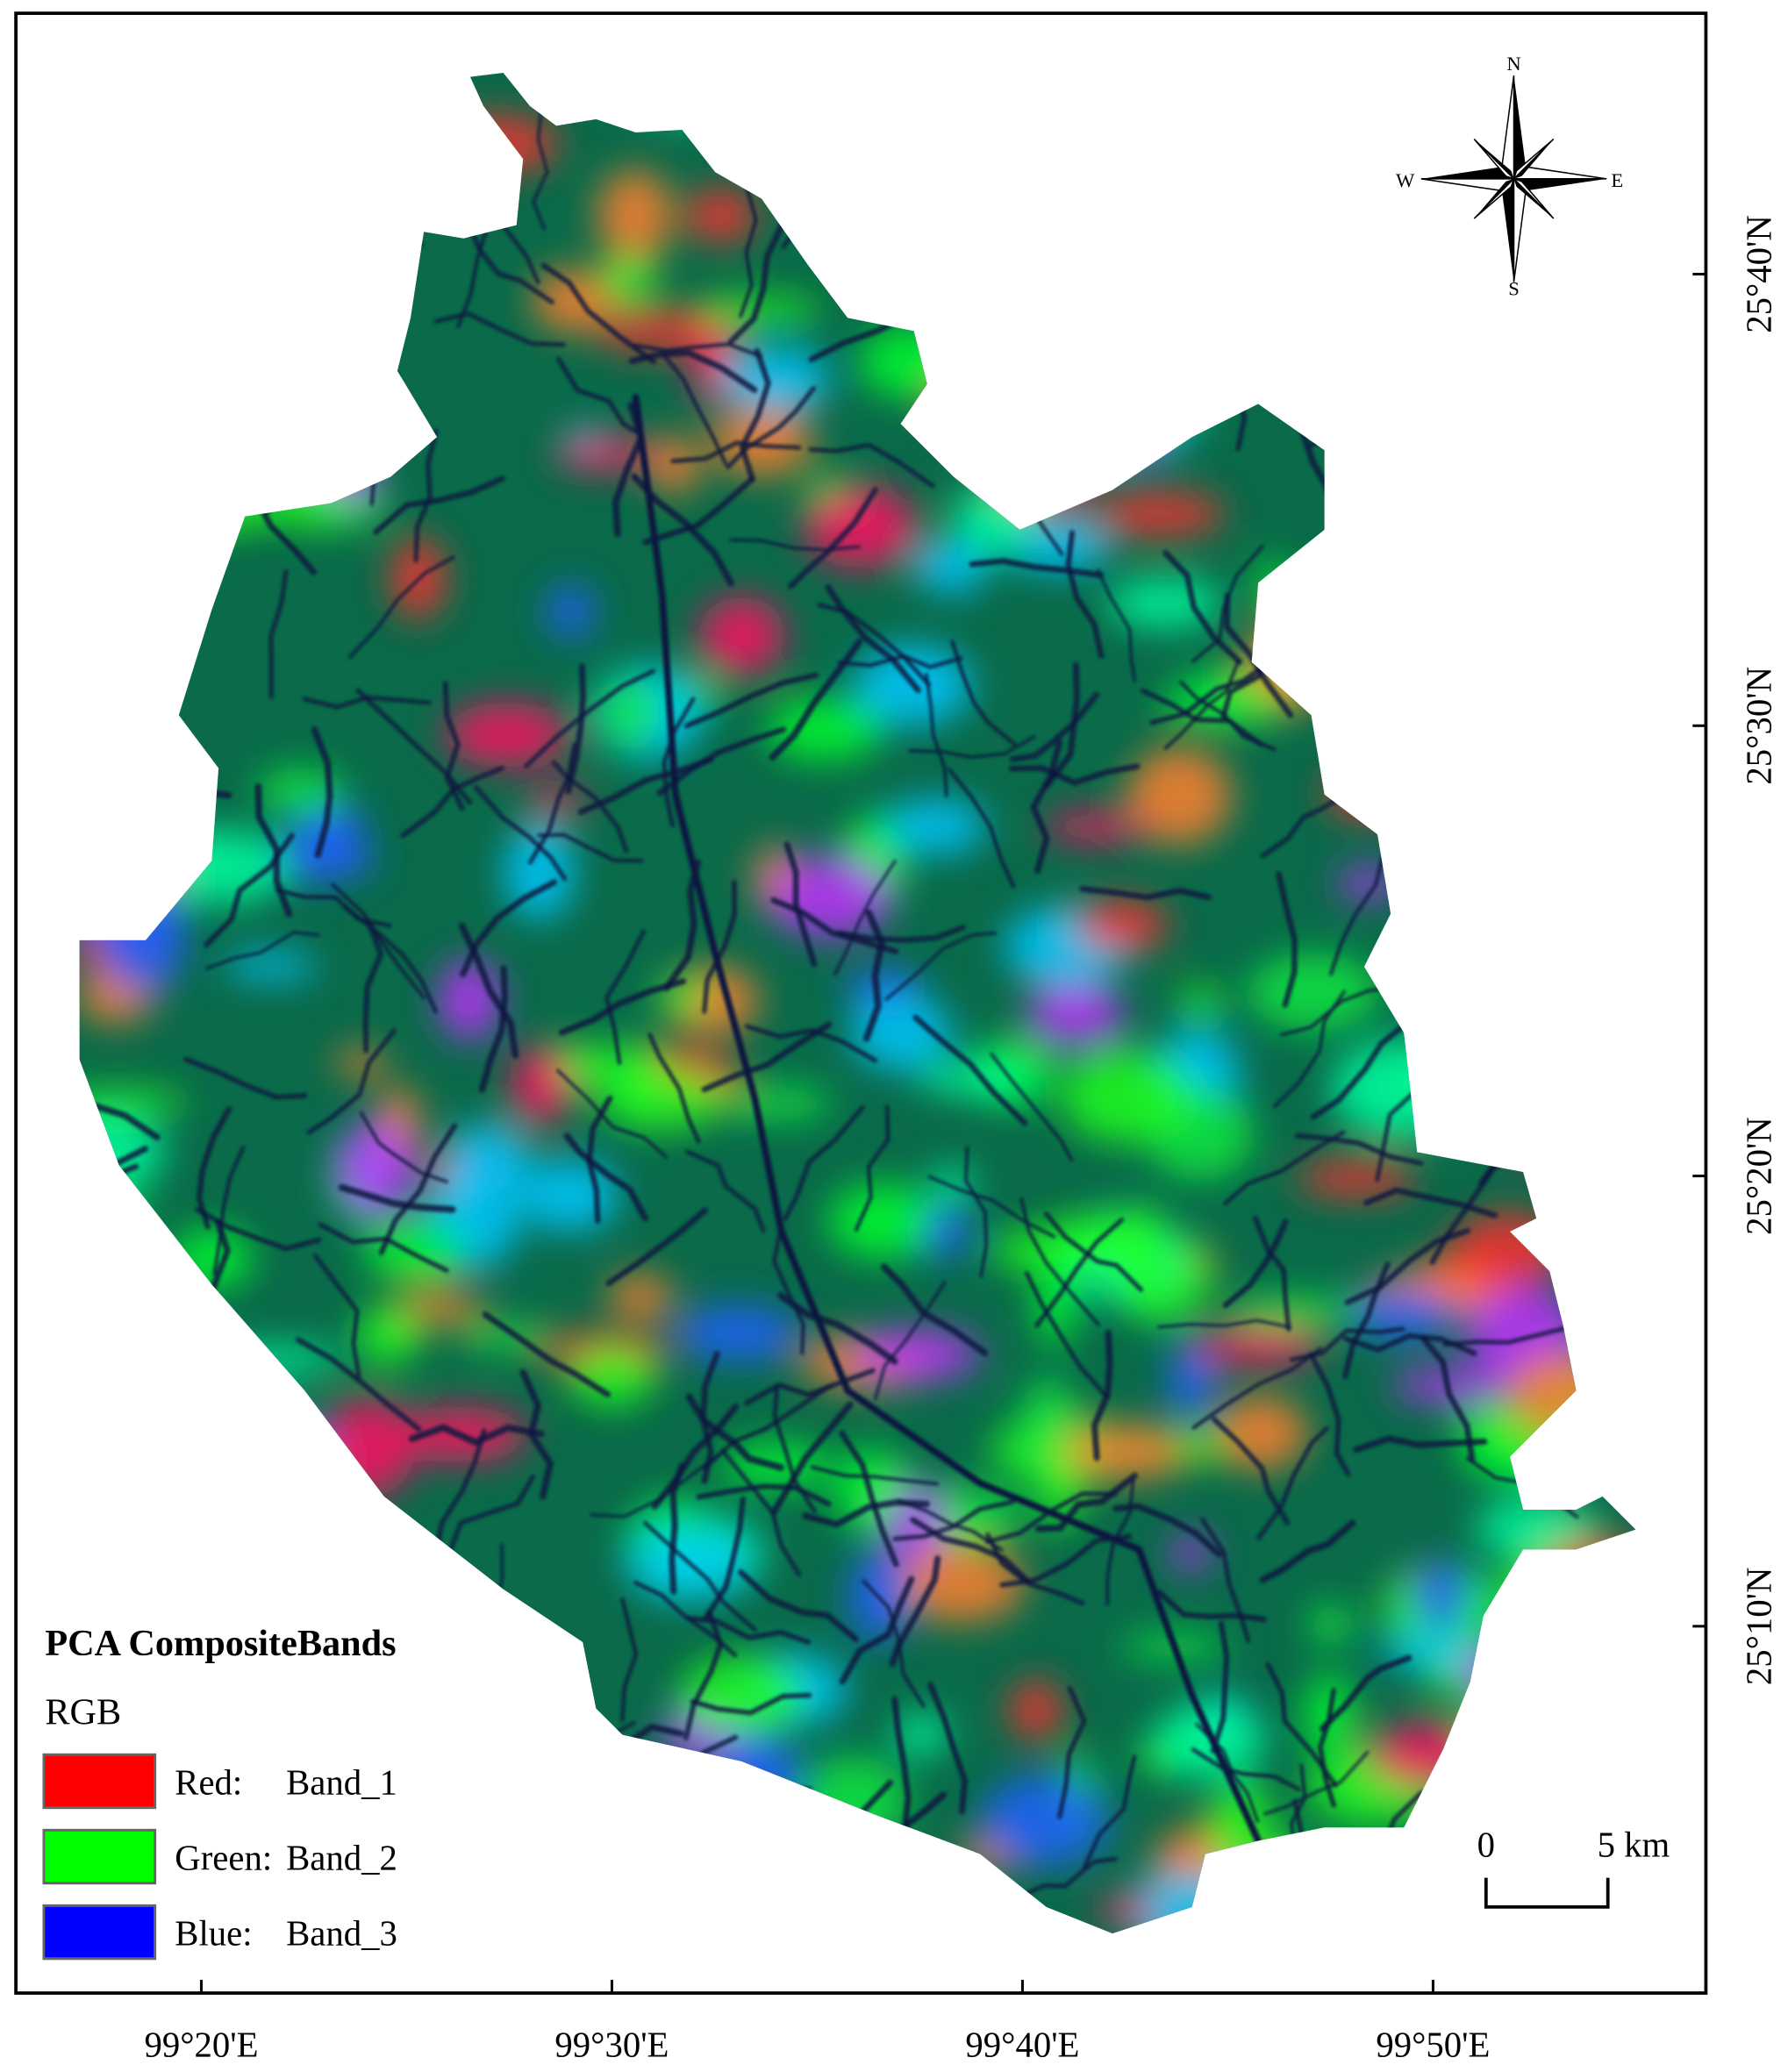 This screenshot has width=1788, height=2072. What do you see at coordinates (208, 1783) in the screenshot?
I see `legend-channel: Red:` at bounding box center [208, 1783].